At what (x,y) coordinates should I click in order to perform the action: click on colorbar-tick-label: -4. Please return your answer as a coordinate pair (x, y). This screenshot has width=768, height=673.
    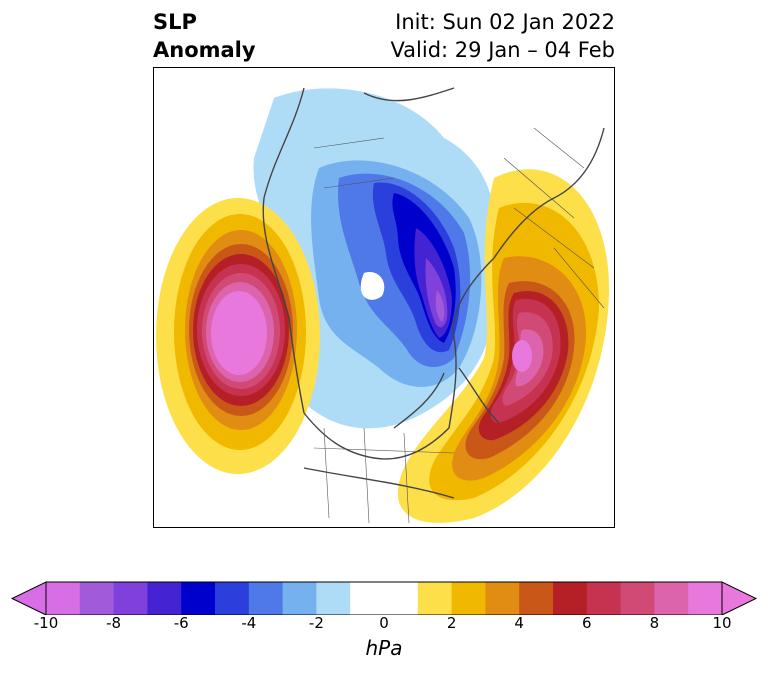
    Looking at the image, I should click on (249, 623).